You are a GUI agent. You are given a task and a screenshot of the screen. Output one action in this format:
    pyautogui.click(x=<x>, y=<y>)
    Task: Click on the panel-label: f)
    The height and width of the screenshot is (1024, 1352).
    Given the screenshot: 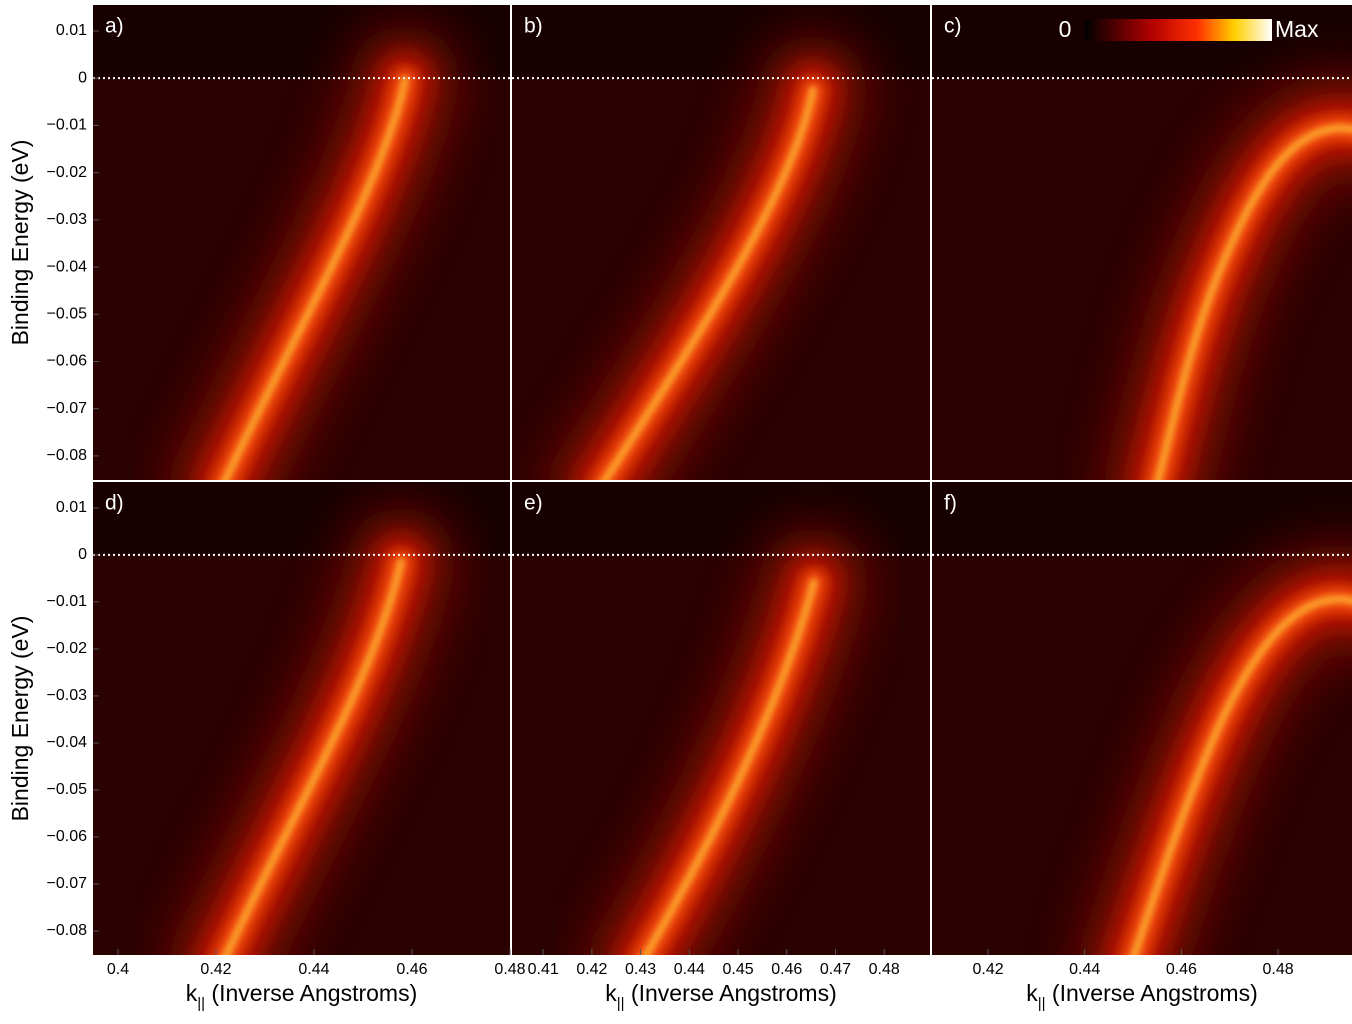 What is the action you would take?
    pyautogui.click(x=950, y=503)
    